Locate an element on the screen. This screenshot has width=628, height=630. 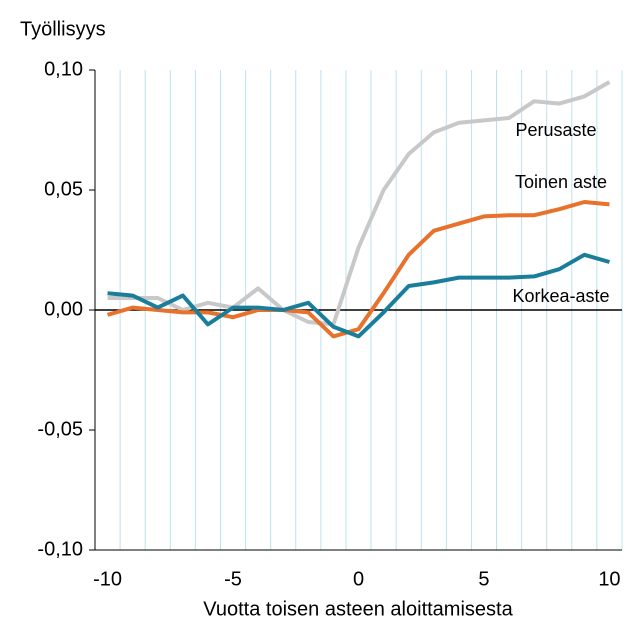
x-tick-label: 5 is located at coordinates (483, 579).